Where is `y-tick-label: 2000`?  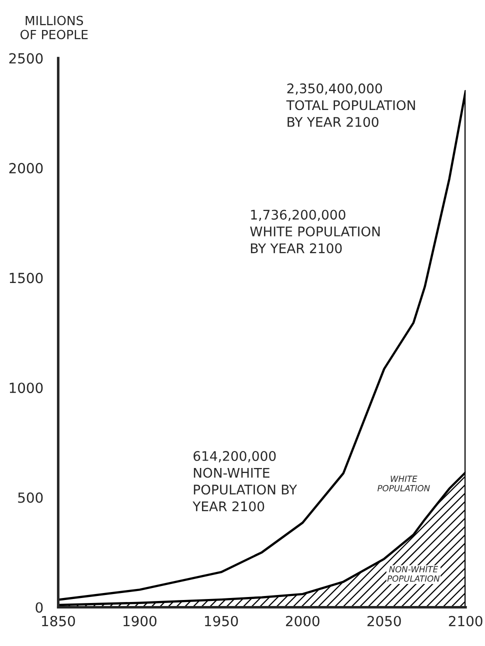
y-tick-label: 2000 is located at coordinates (26, 168).